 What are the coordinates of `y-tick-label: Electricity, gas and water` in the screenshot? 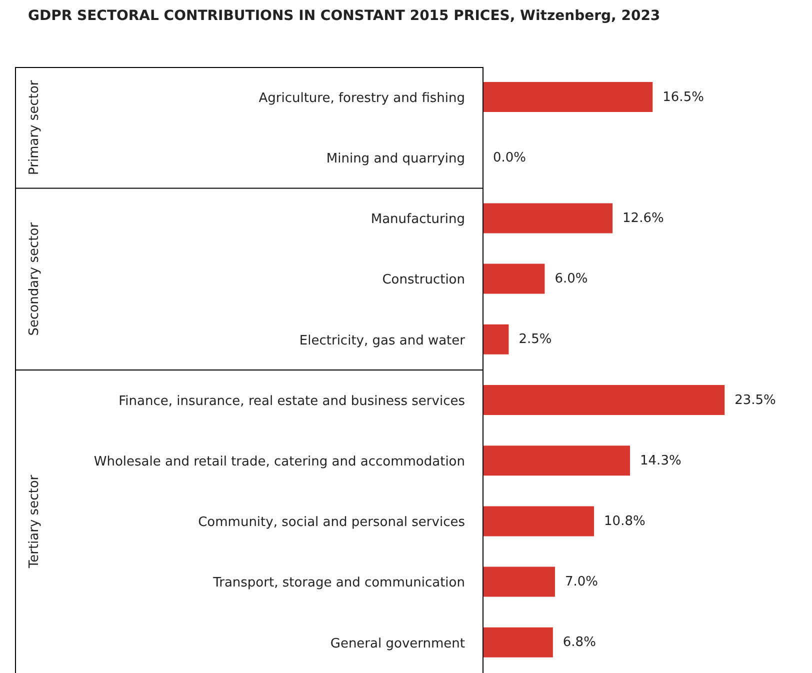 It's located at (382, 340).